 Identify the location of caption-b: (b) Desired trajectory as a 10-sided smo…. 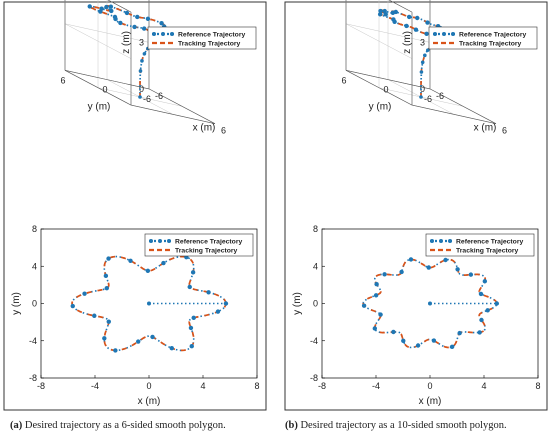
(396, 425).